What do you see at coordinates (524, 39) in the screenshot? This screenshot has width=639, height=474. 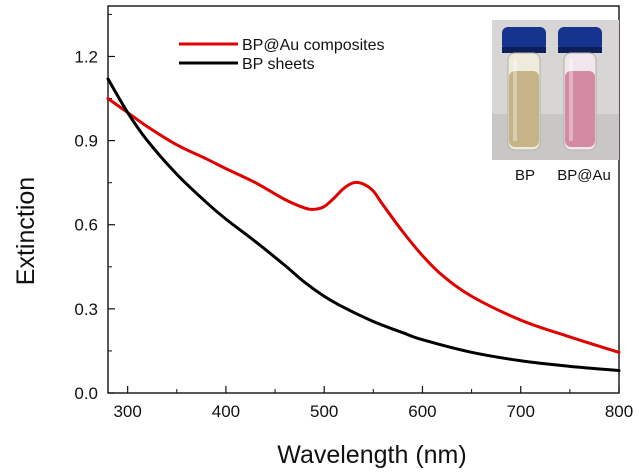 I see `bp-vial-cap-icon` at bounding box center [524, 39].